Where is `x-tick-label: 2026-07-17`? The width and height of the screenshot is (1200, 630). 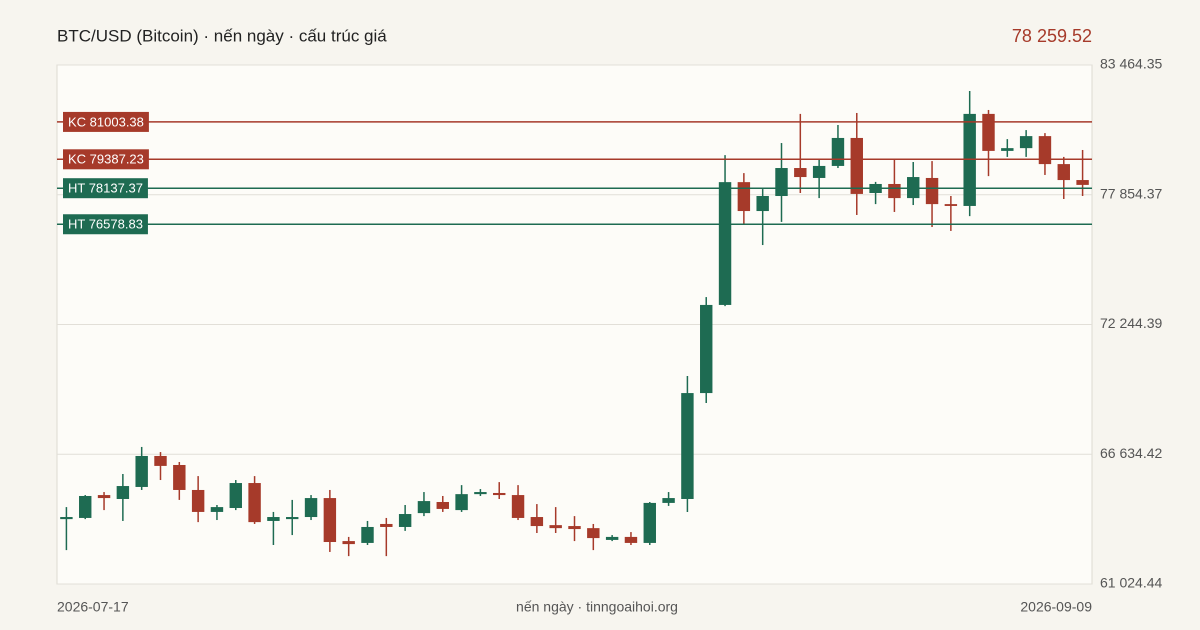 x-tick-label: 2026-07-17 is located at coordinates (93, 607).